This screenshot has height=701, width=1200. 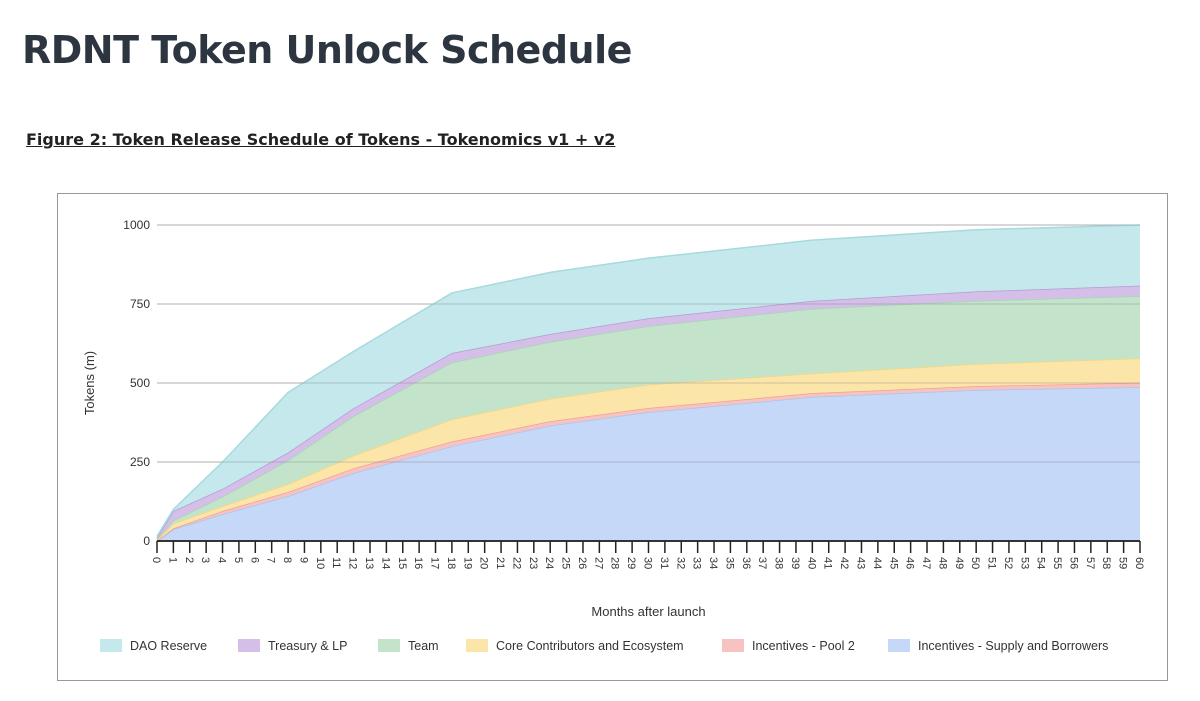 What do you see at coordinates (238, 560) in the screenshot?
I see `x-tick-label: 5` at bounding box center [238, 560].